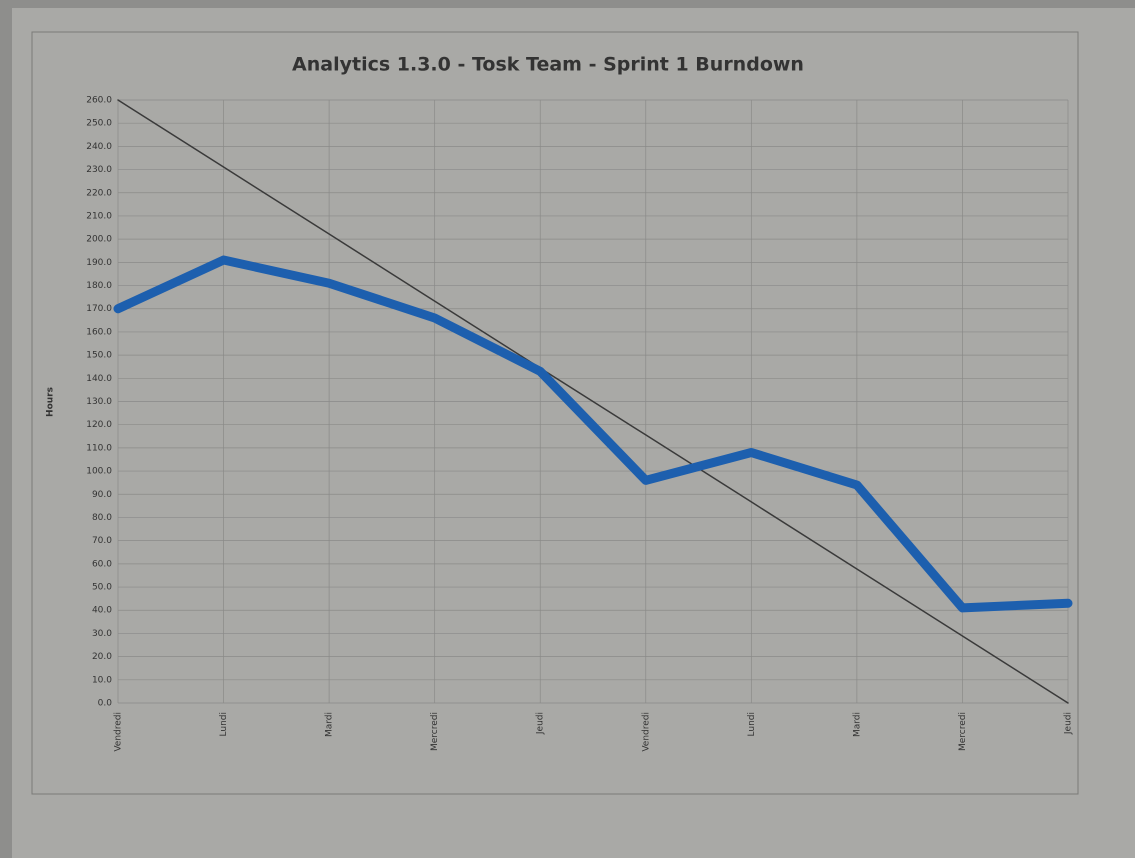 This screenshot has height=858, width=1135. Describe the element at coordinates (102, 495) in the screenshot. I see `y-tick-label: 90.0` at that location.